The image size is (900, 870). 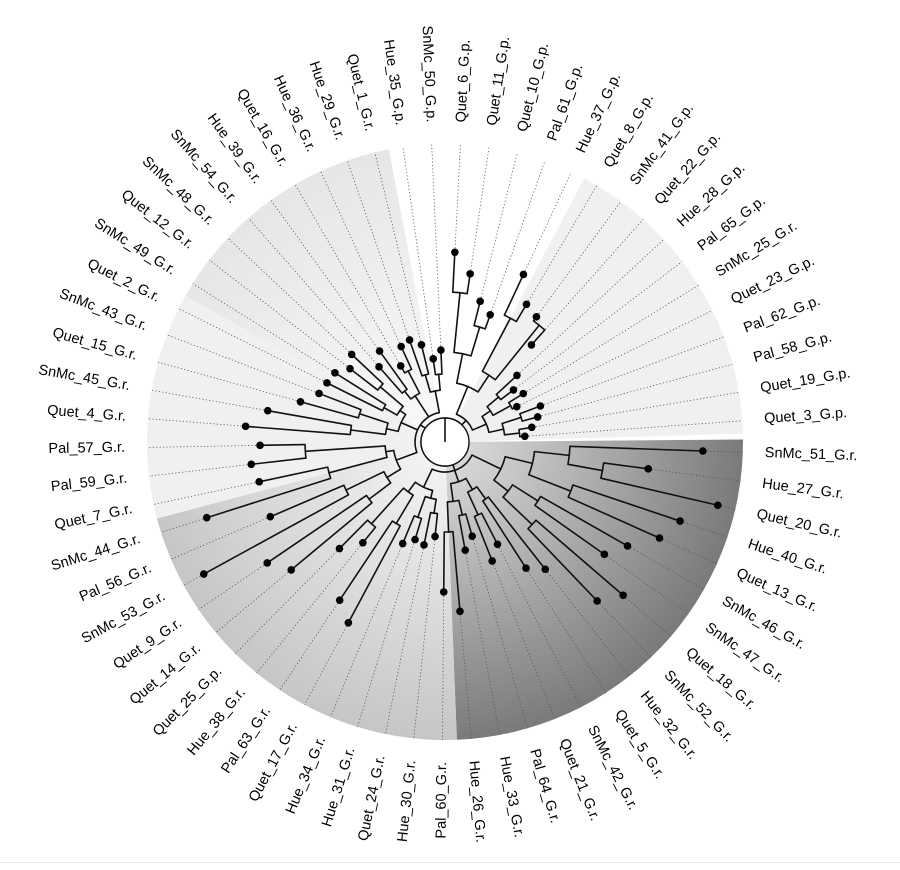 What do you see at coordinates (86, 448) in the screenshot?
I see `tip-label: Pal_57_G.r.` at bounding box center [86, 448].